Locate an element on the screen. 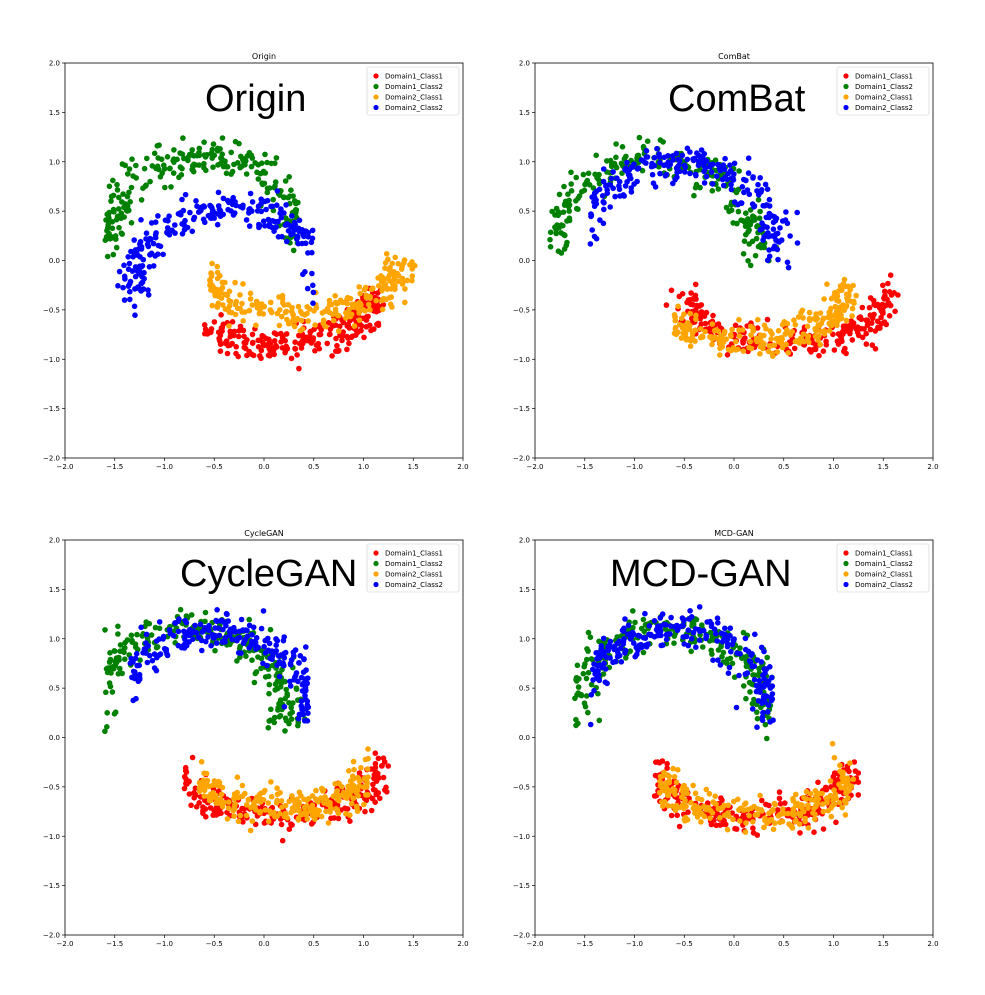 This screenshot has width=985, height=995. x-tick-label: −0.5 is located at coordinates (684, 467).